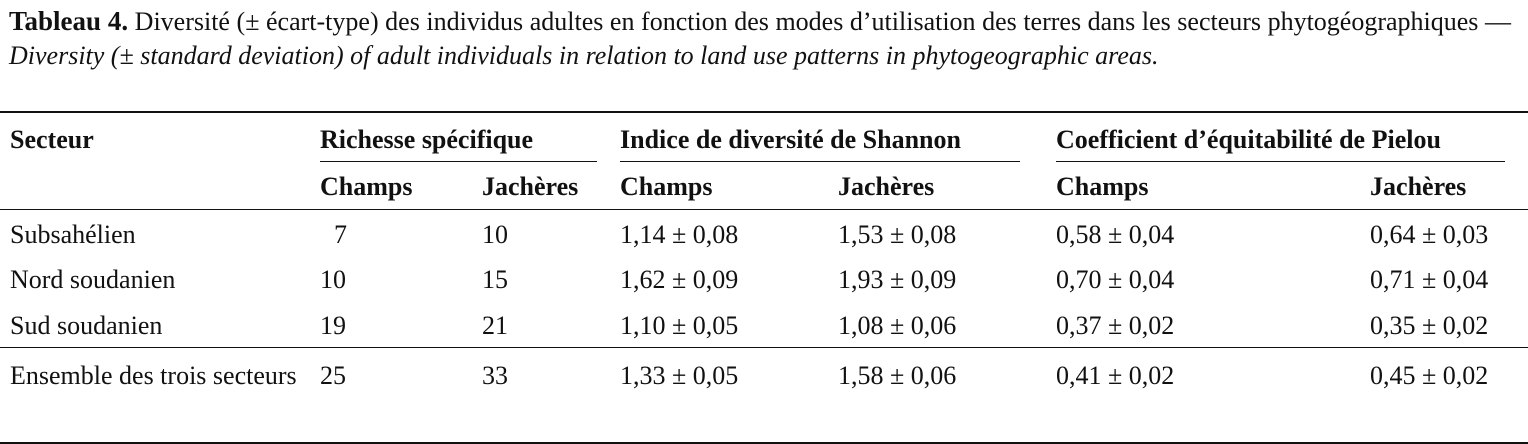 This screenshot has height=444, width=1528. What do you see at coordinates (73, 234) in the screenshot?
I see `row-label: Subsahélien` at bounding box center [73, 234].